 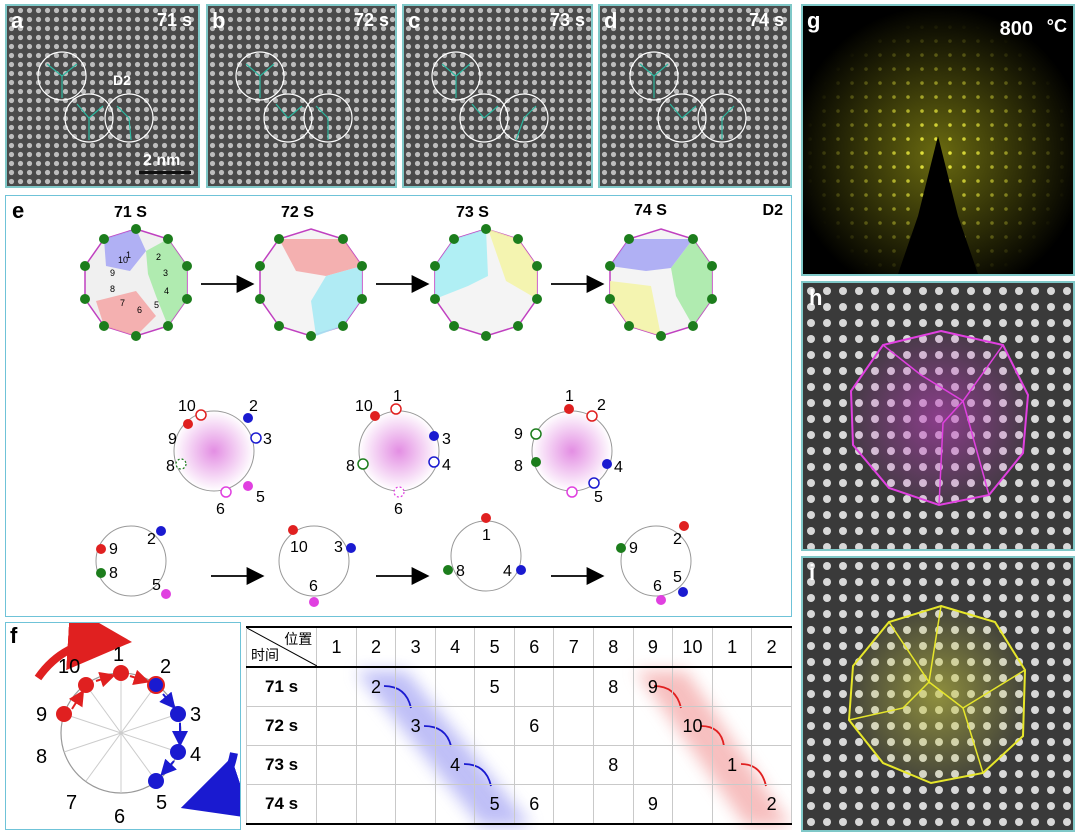 What do you see at coordinates (17, 20) in the screenshot?
I see `panel-label-a: a` at bounding box center [17, 20].